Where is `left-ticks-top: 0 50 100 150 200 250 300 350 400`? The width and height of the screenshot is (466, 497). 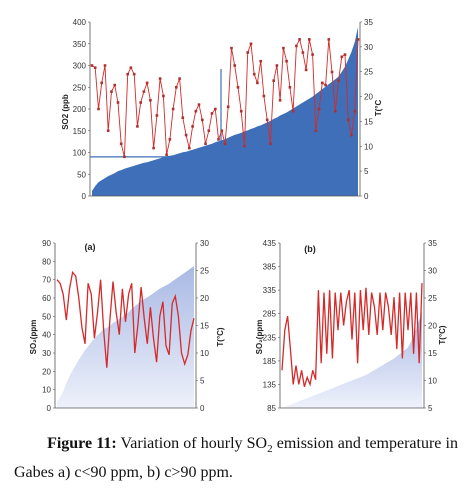 left-ticks-top: 0 50 100 150 200 250 300 350 400 is located at coordinates (81, 109).